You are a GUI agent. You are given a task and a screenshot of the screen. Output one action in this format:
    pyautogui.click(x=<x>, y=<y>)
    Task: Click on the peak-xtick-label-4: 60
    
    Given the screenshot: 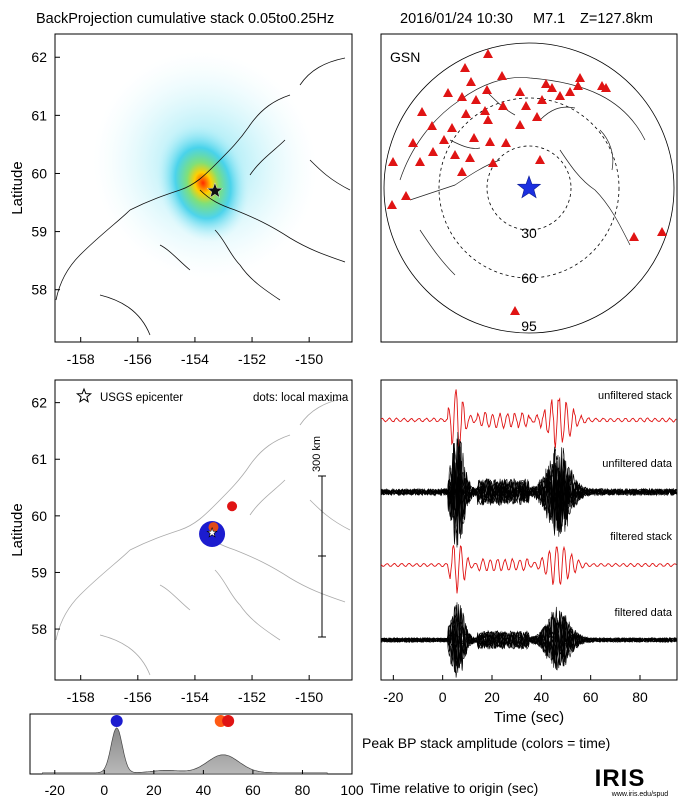 What is the action you would take?
    pyautogui.click(x=253, y=790)
    